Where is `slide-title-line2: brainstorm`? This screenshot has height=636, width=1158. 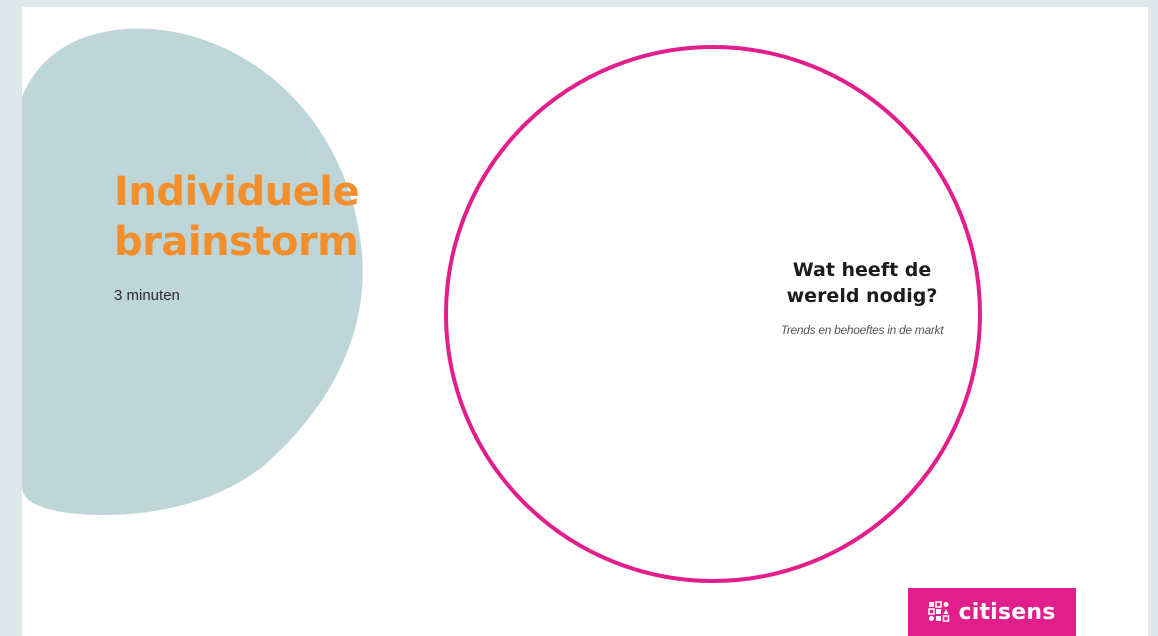
slide-title-line2: brainstorm is located at coordinates (236, 242).